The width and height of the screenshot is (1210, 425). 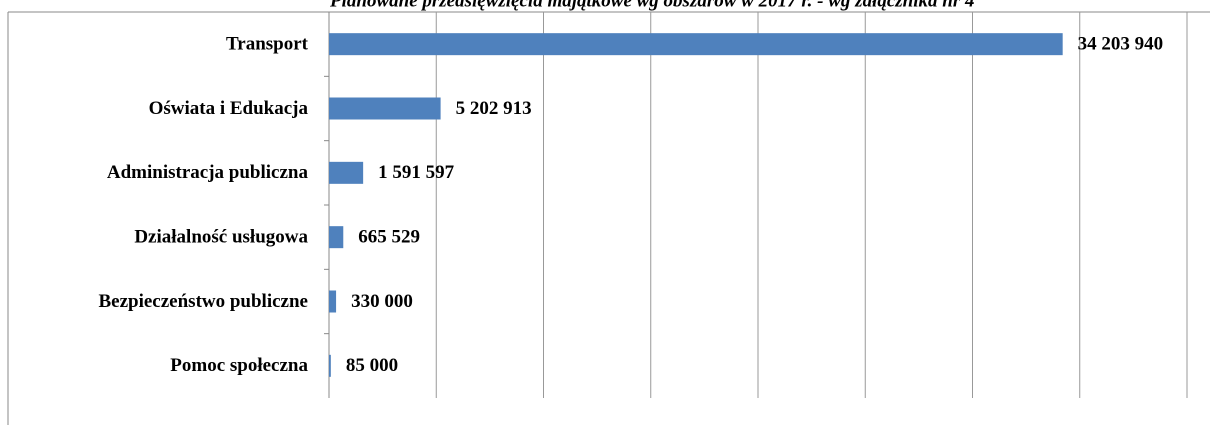 What do you see at coordinates (208, 172) in the screenshot?
I see `category-label: Administracja publiczna` at bounding box center [208, 172].